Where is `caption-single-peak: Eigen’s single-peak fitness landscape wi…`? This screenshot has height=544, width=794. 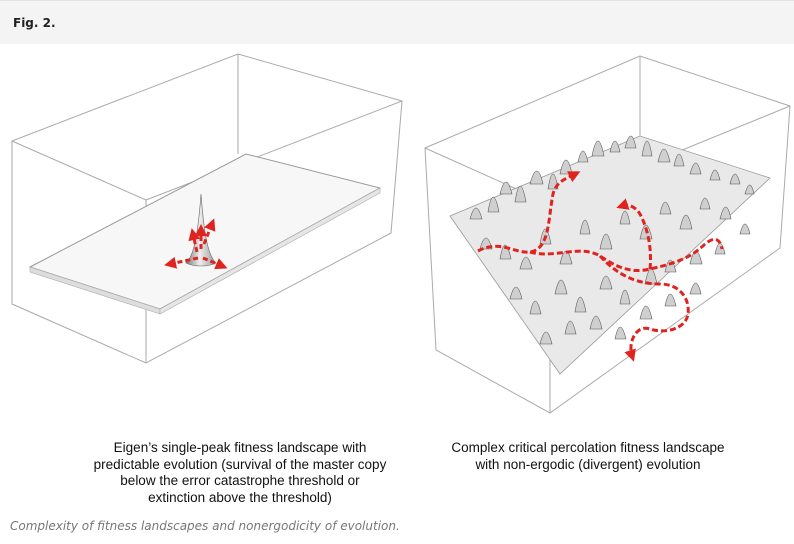 caption-single-peak: Eigen’s single-peak fitness landscape wi… is located at coordinates (240, 473).